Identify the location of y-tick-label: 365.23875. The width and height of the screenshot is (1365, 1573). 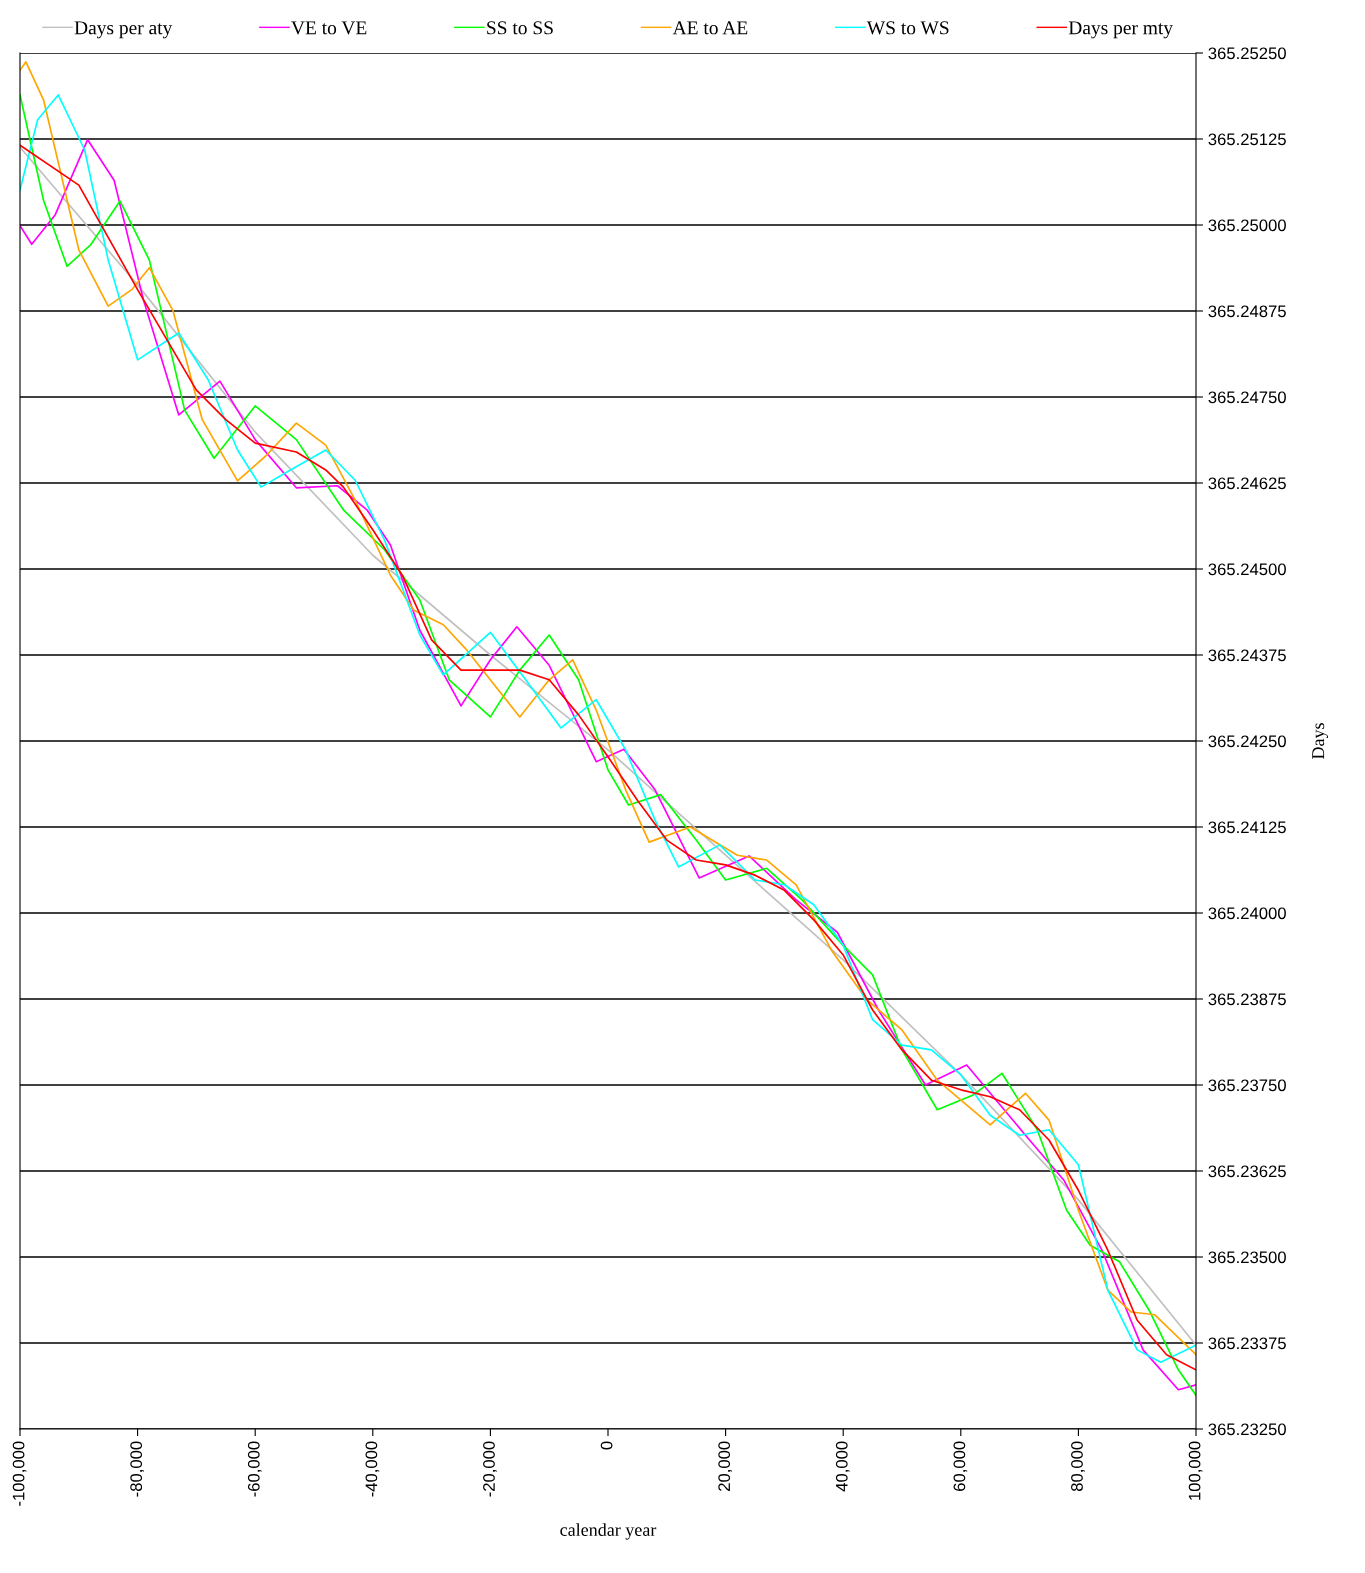
(1247, 999).